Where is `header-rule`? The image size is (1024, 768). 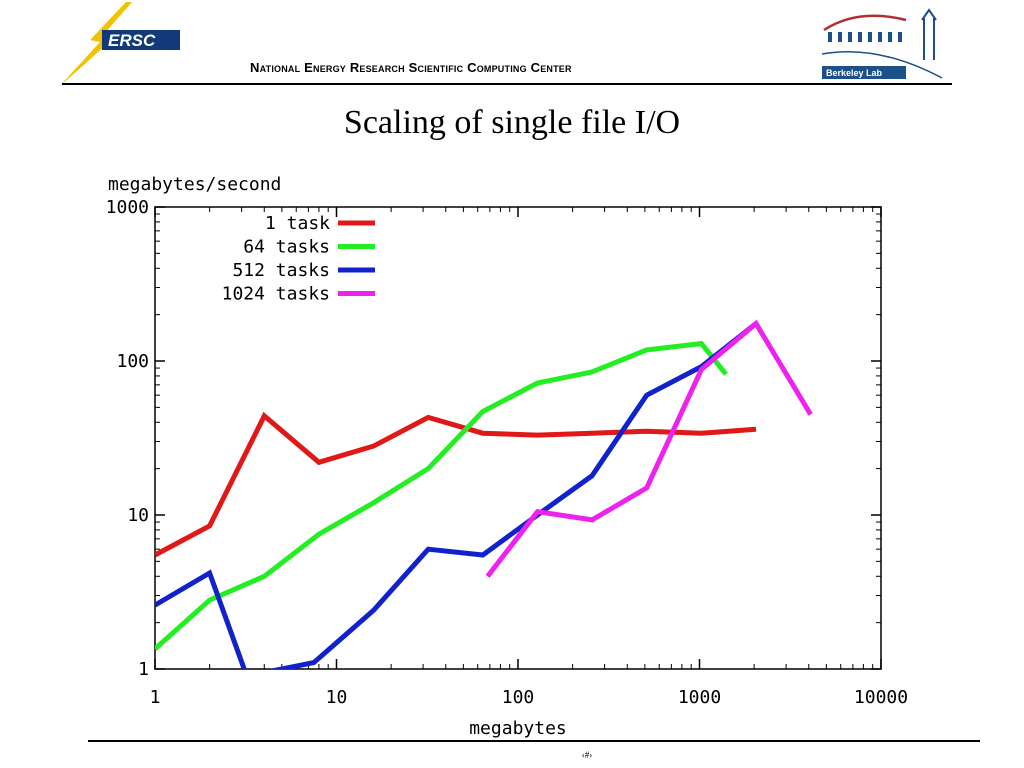 header-rule is located at coordinates (507, 84).